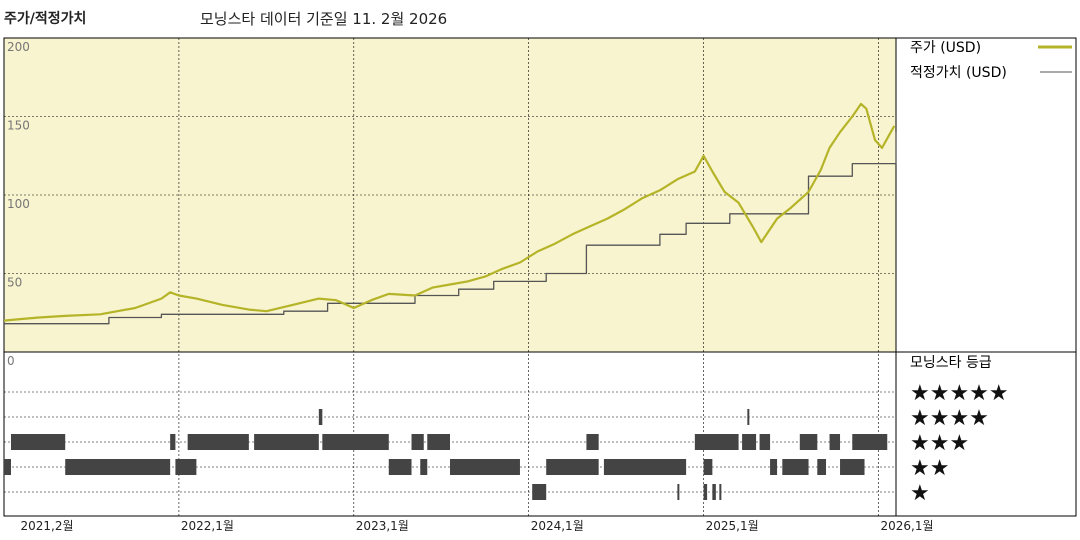 Image resolution: width=1080 pixels, height=540 pixels. I want to click on y-tick-label: 0, so click(11, 361).